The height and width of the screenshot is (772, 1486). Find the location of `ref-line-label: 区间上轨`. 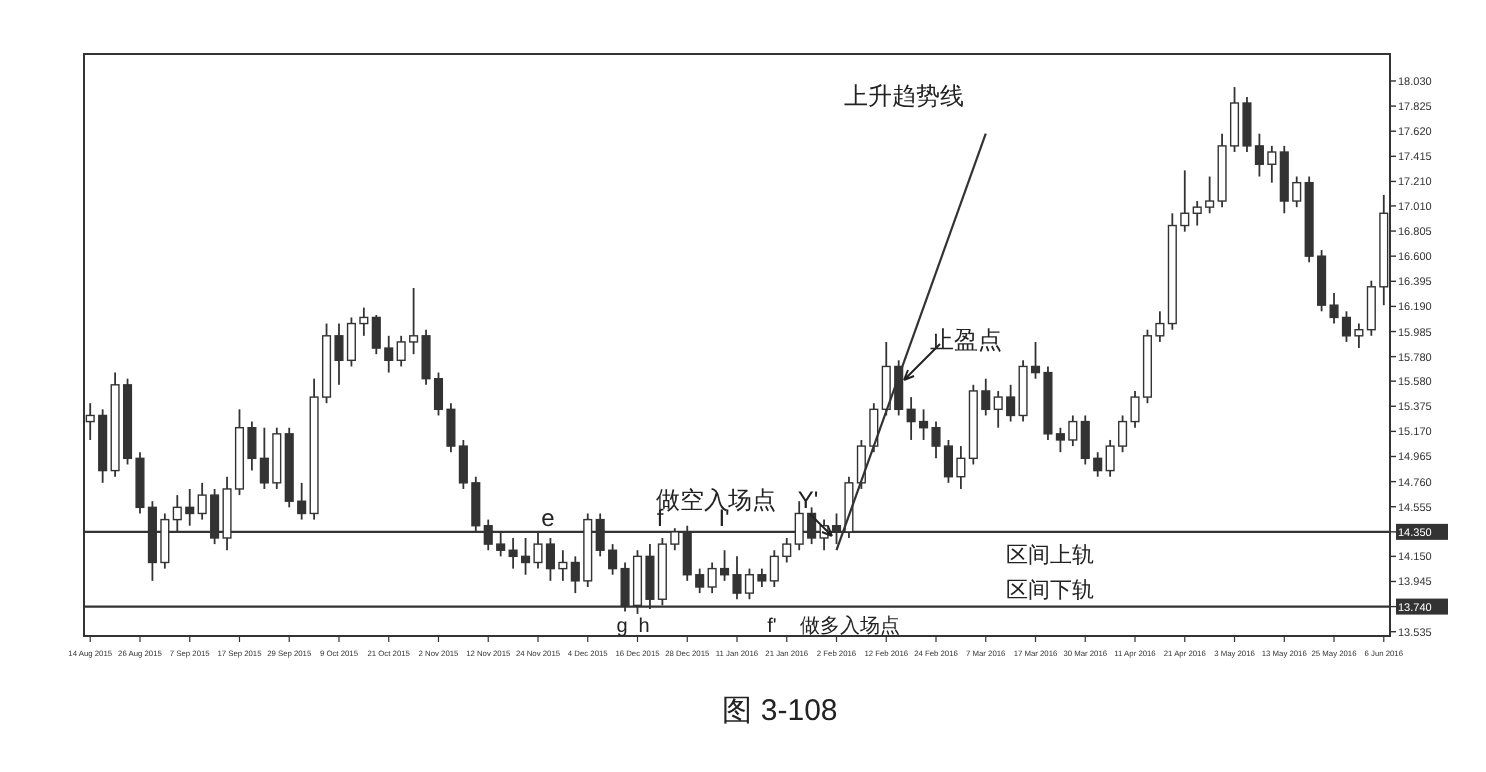

ref-line-label: 区间上轨 is located at coordinates (1050, 554).